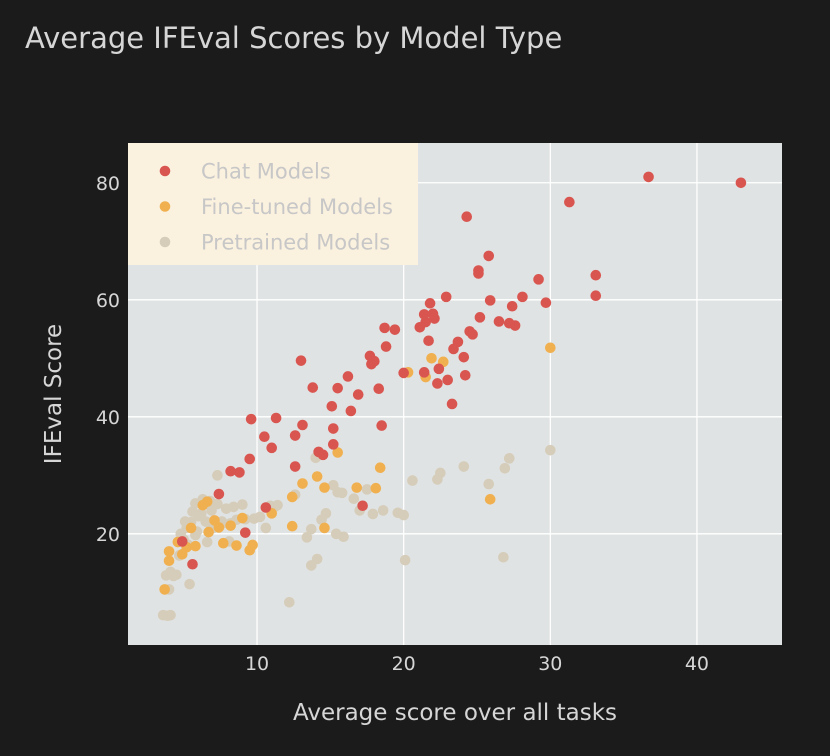 The image size is (830, 756). What do you see at coordinates (108, 301) in the screenshot?
I see `y-tick-label: 60` at bounding box center [108, 301].